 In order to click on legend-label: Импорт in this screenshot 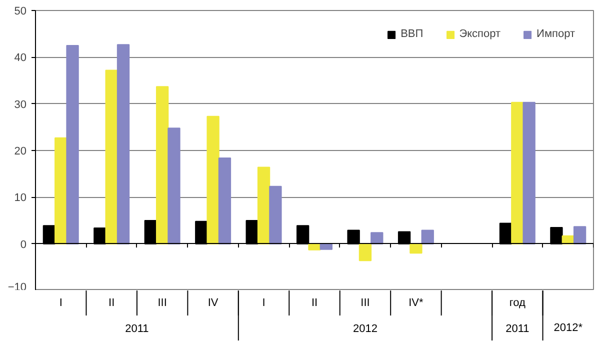, I will do `click(555, 34)`.